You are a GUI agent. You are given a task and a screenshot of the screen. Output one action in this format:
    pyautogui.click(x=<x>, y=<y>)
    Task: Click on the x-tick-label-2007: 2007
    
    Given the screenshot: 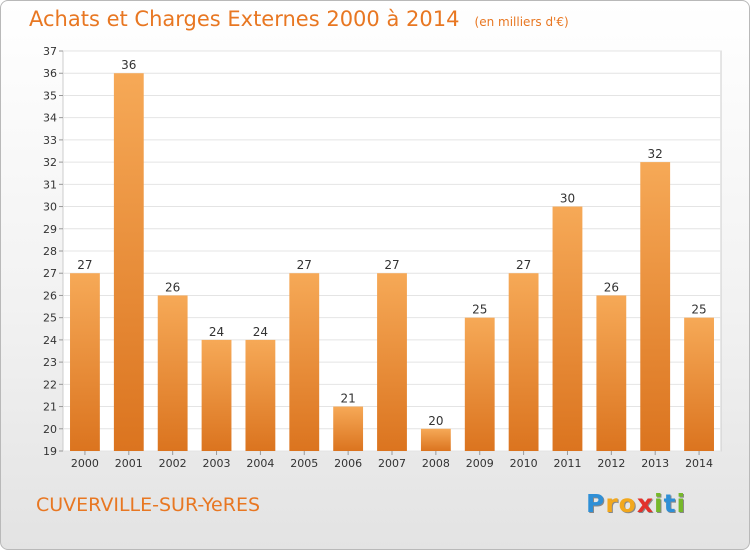 What is the action you would take?
    pyautogui.click(x=392, y=463)
    